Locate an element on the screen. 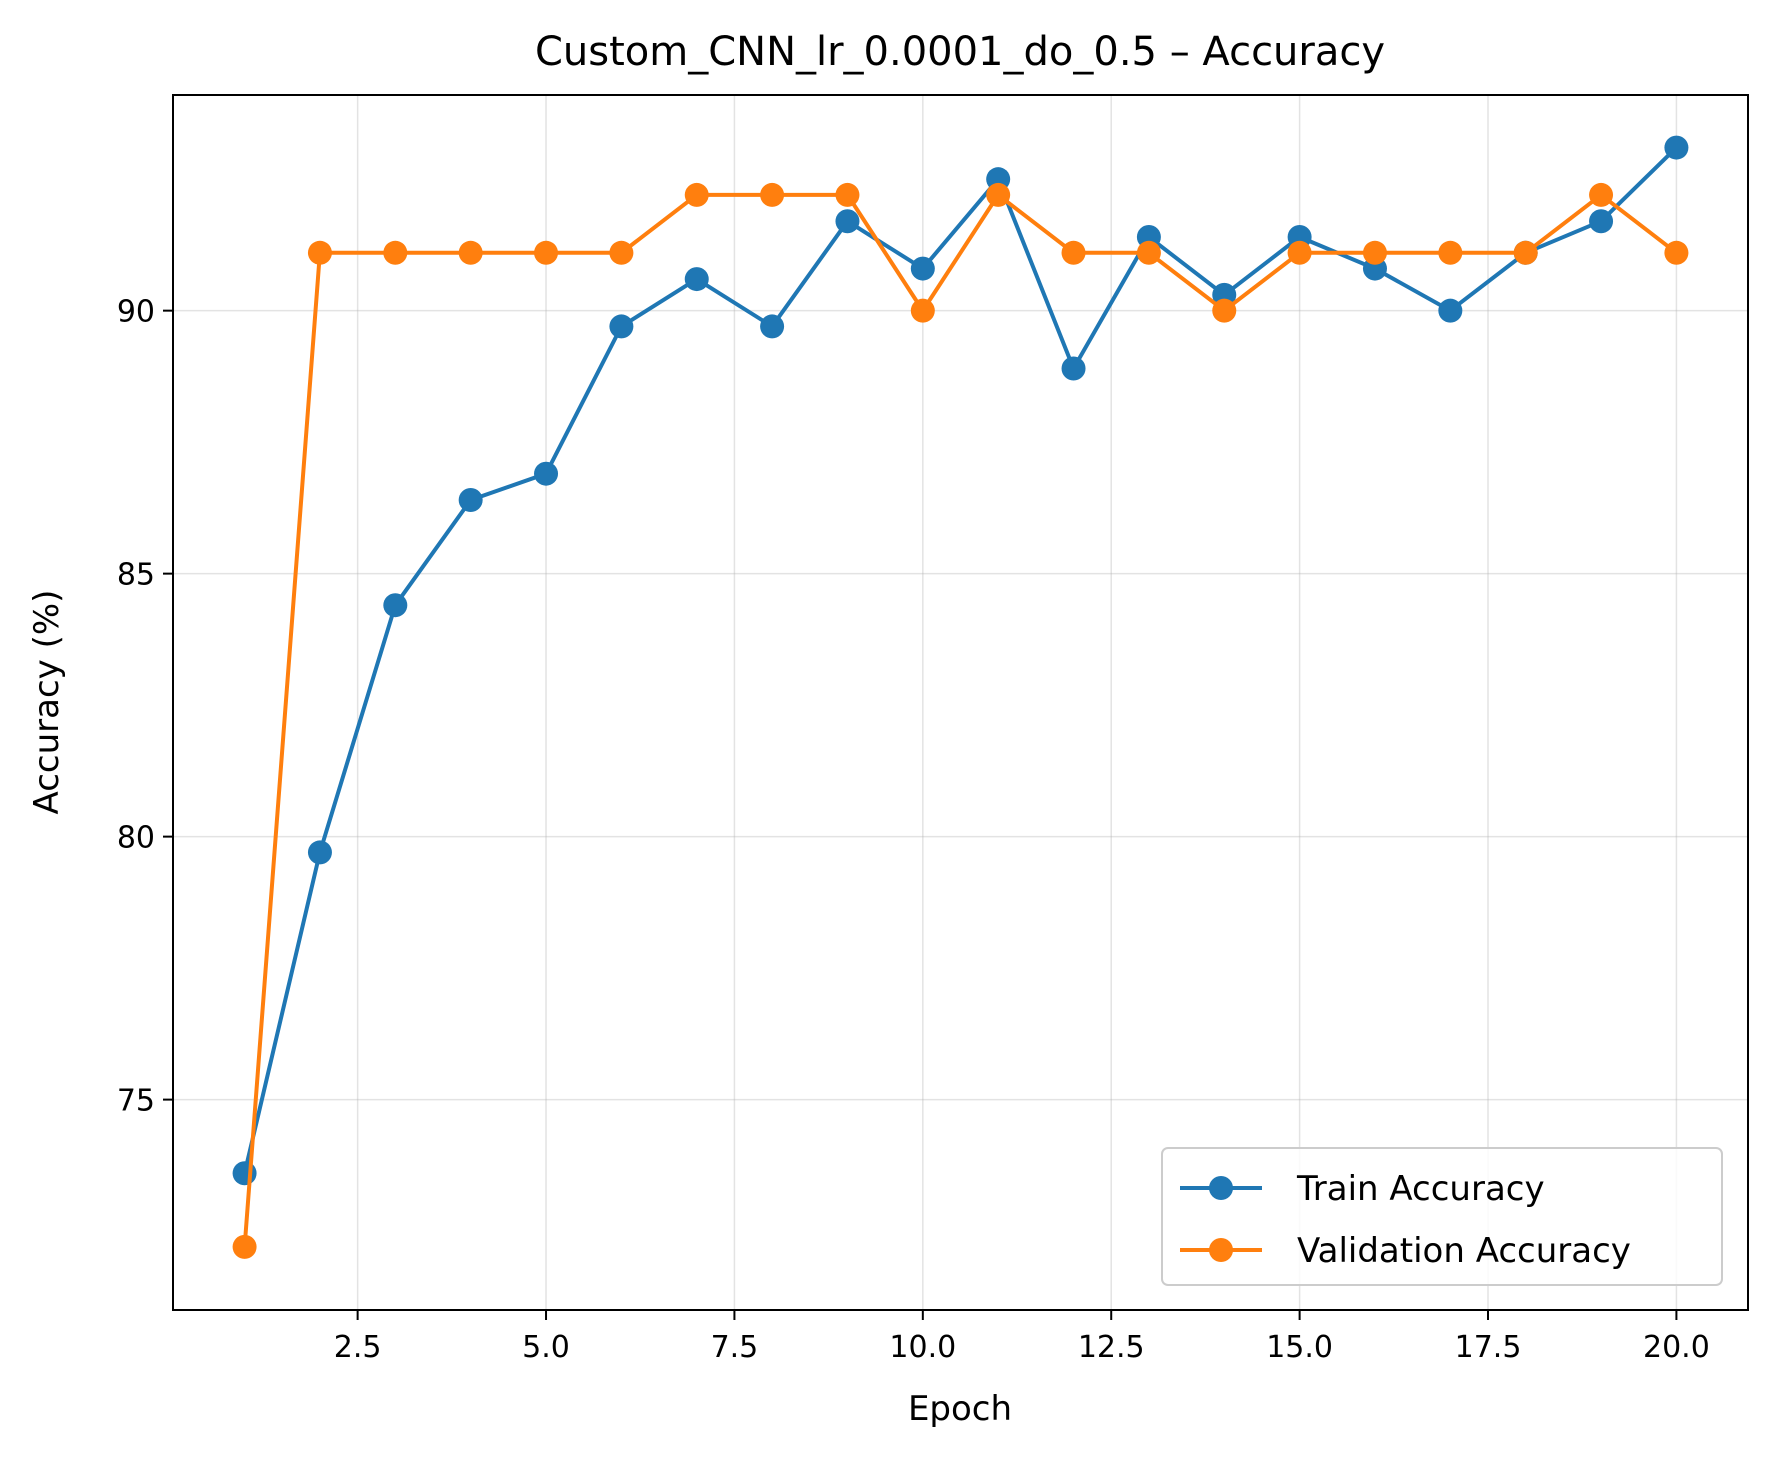 This screenshot has width=1770, height=1466. legend: Train Accuracy Validation Accuracy is located at coordinates (1442, 1216).